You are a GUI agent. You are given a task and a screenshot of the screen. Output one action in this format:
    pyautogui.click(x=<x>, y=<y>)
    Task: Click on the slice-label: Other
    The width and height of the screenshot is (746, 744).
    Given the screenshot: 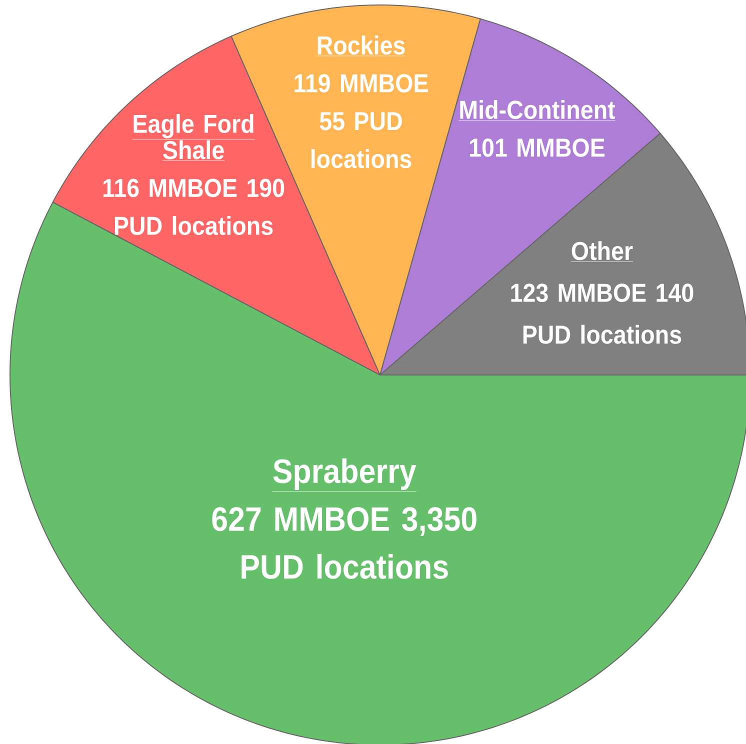 What is the action you would take?
    pyautogui.click(x=602, y=250)
    